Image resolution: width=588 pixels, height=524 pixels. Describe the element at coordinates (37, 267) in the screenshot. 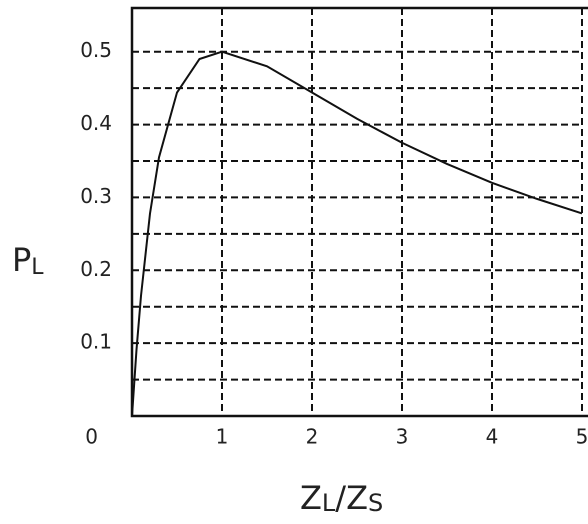

I see `y-label-sub: L` at that location.